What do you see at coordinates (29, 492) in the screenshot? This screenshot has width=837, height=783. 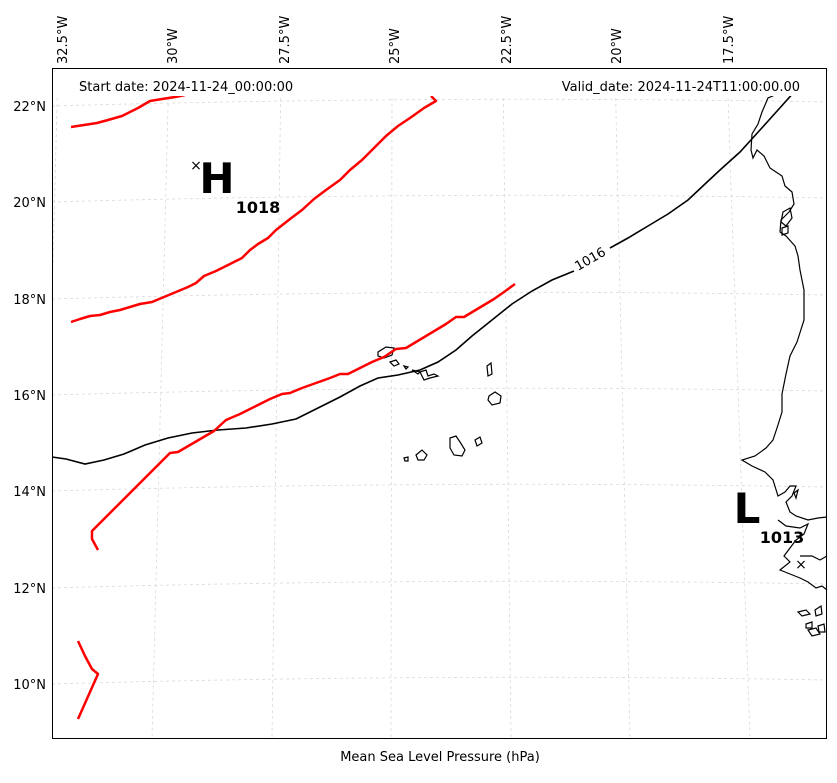 I see `lat-tick-label: 14°N` at bounding box center [29, 492].